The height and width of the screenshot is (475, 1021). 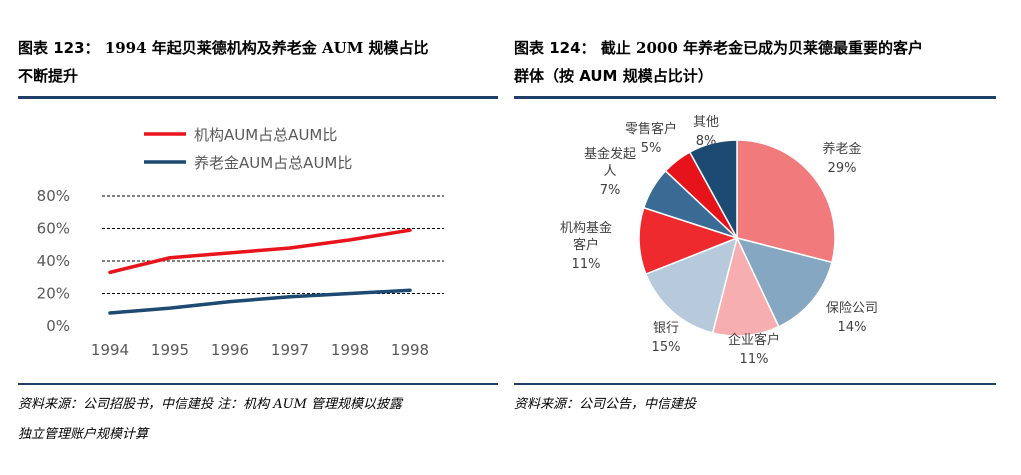 I want to click on pie-label: 零售客户 5%, so click(x=651, y=138).